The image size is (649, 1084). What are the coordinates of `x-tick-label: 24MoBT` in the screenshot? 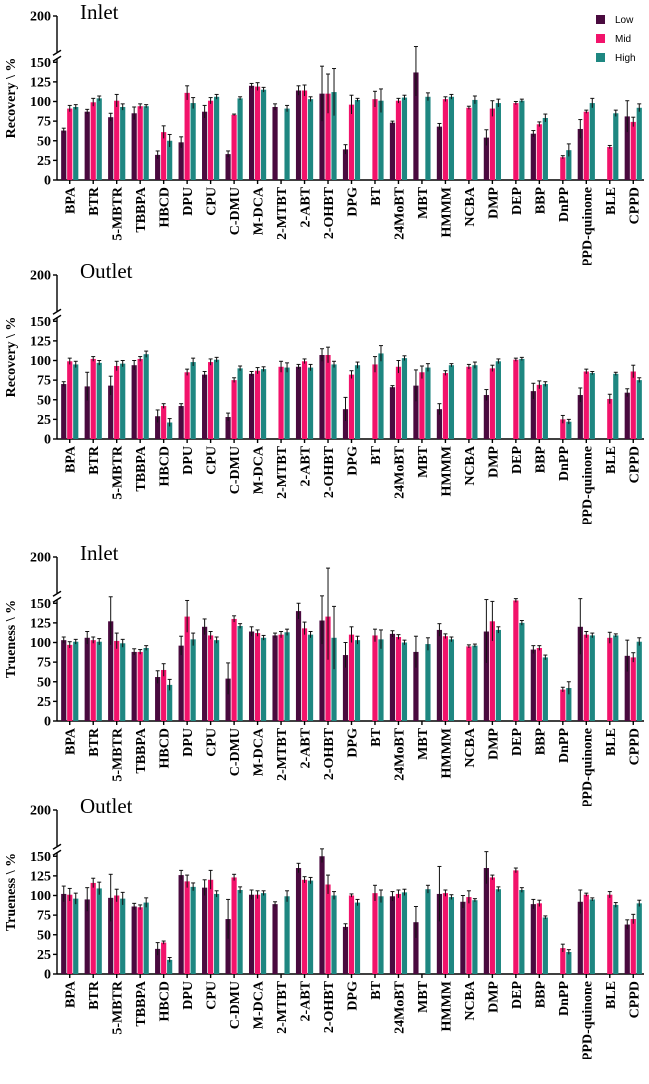 It's located at (399, 1007).